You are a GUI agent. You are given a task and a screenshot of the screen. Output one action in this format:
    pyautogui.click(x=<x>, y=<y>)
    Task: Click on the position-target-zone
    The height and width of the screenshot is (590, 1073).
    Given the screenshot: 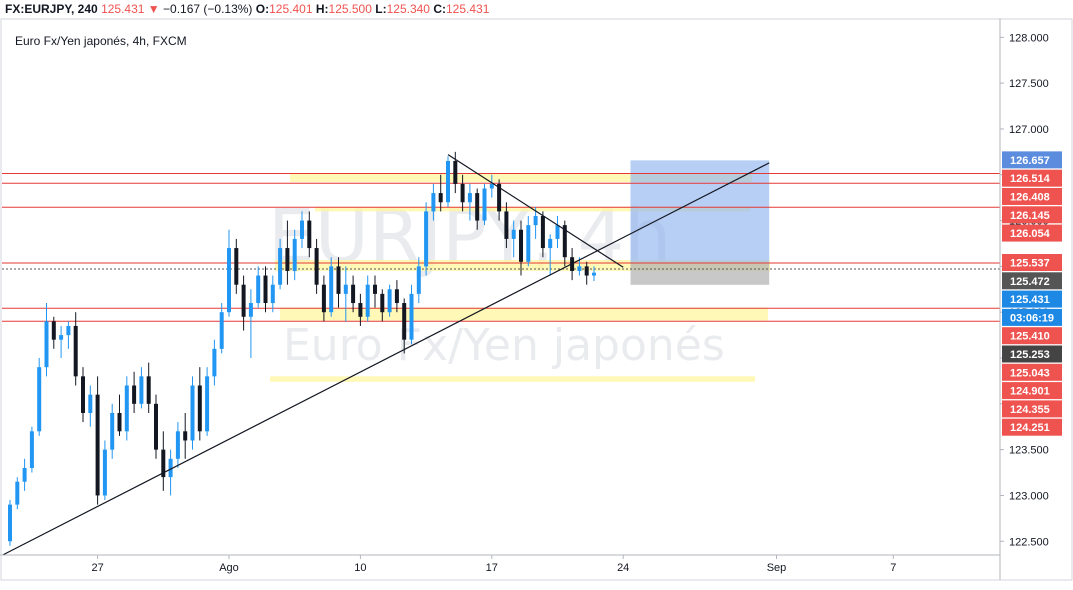 What is the action you would take?
    pyautogui.click(x=700, y=211)
    